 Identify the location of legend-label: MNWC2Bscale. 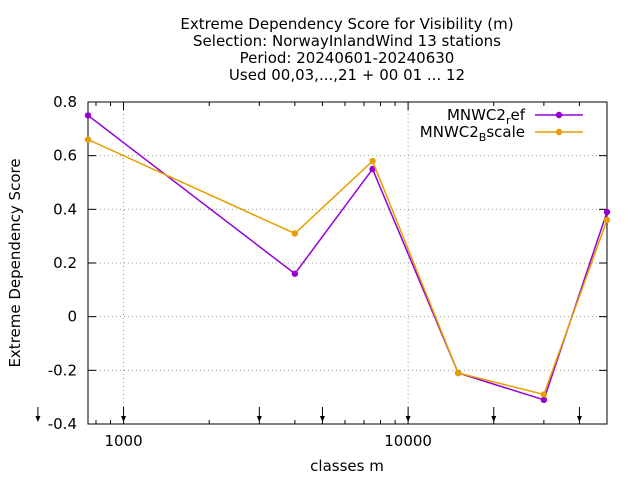
(472, 133).